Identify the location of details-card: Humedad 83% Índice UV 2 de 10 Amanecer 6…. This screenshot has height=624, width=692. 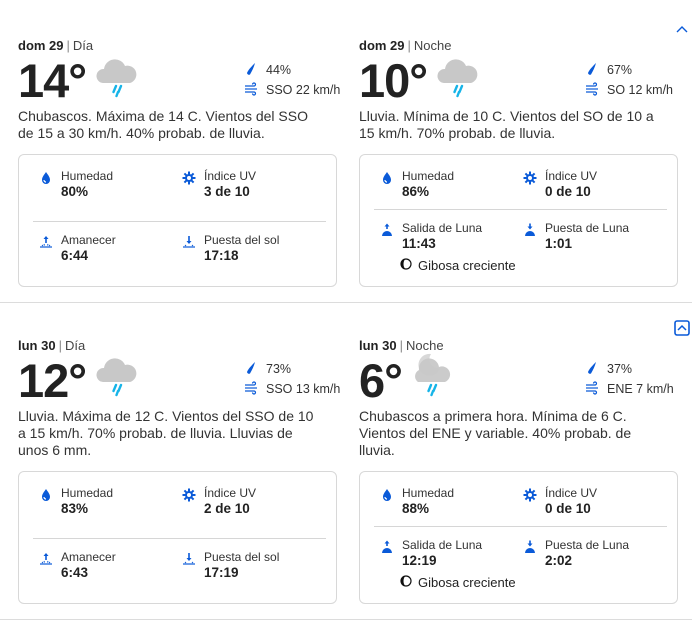
(177, 537).